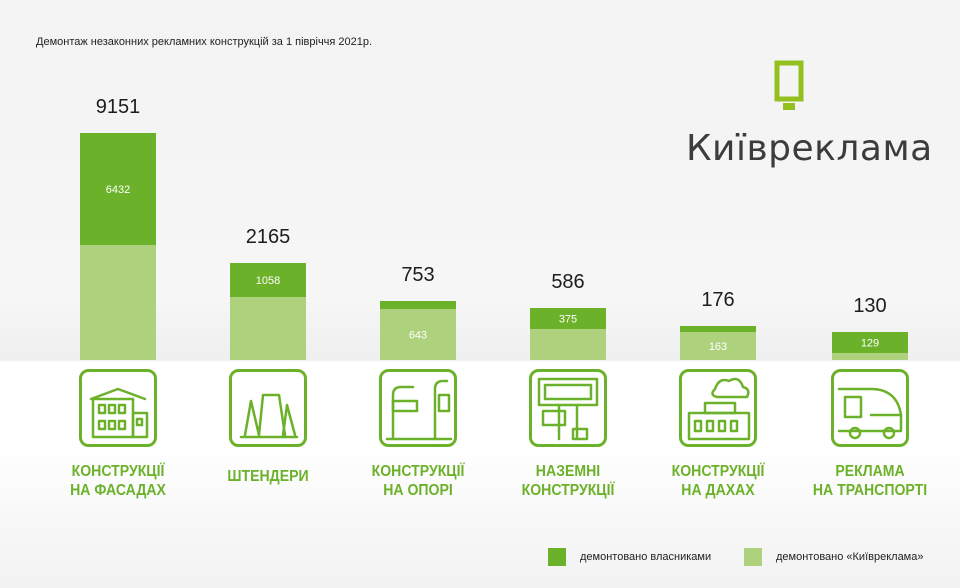  Describe the element at coordinates (118, 107) in the screenshot. I see `total-label: 9151` at that location.